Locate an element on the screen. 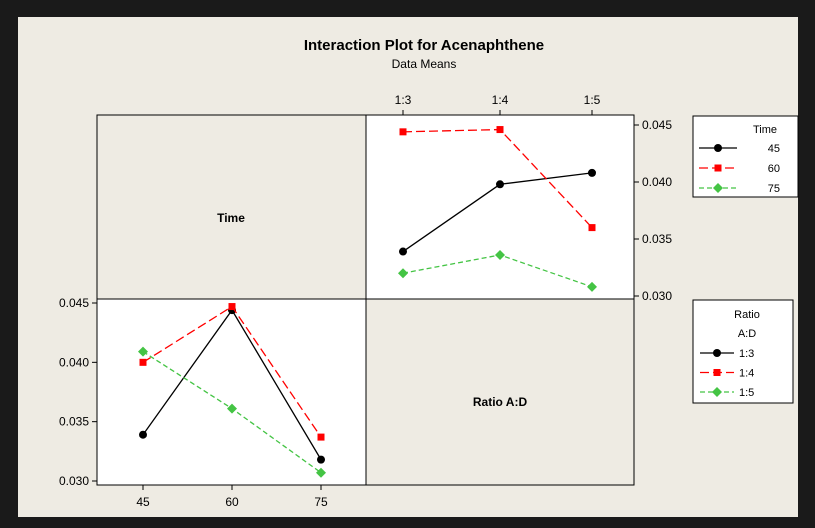  panel-time-label is located at coordinates (231, 207).